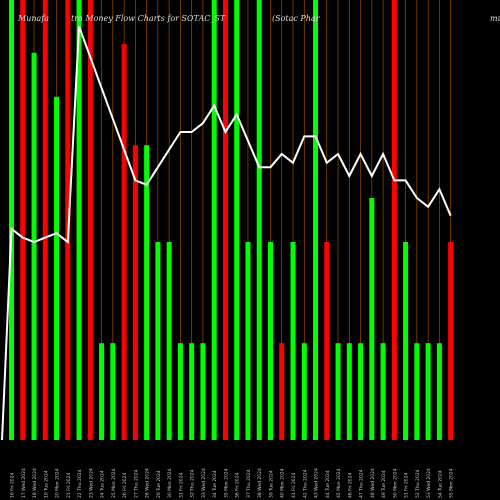 The width and height of the screenshot is (500, 500). What do you see at coordinates (103, 484) in the screenshot?
I see `x-tick-label: 24 Tue 2024` at bounding box center [103, 484].